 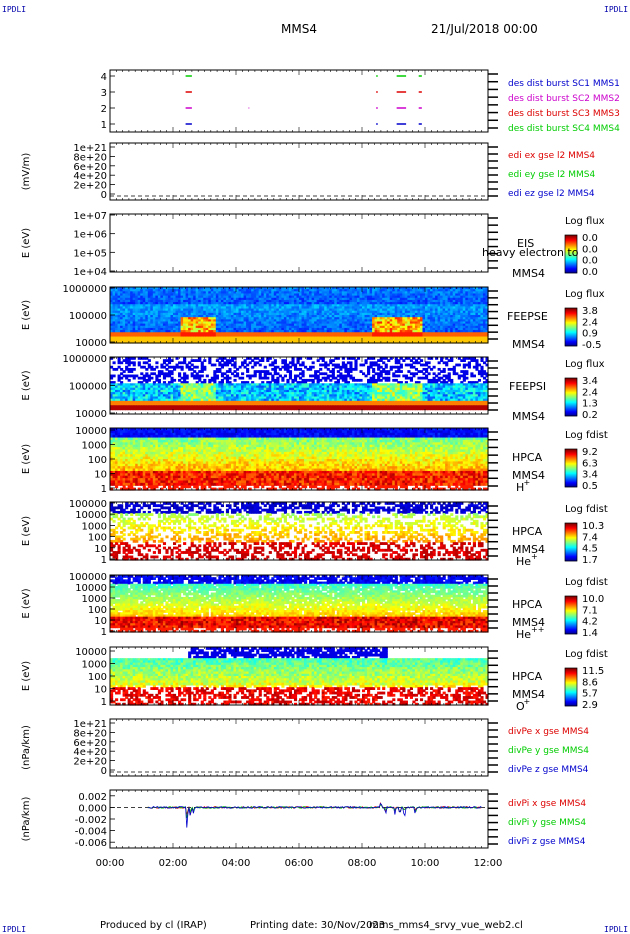 What do you see at coordinates (90, 167) in the screenshot?
I see `y-tick-label-edi: 6e+20` at bounding box center [90, 167].